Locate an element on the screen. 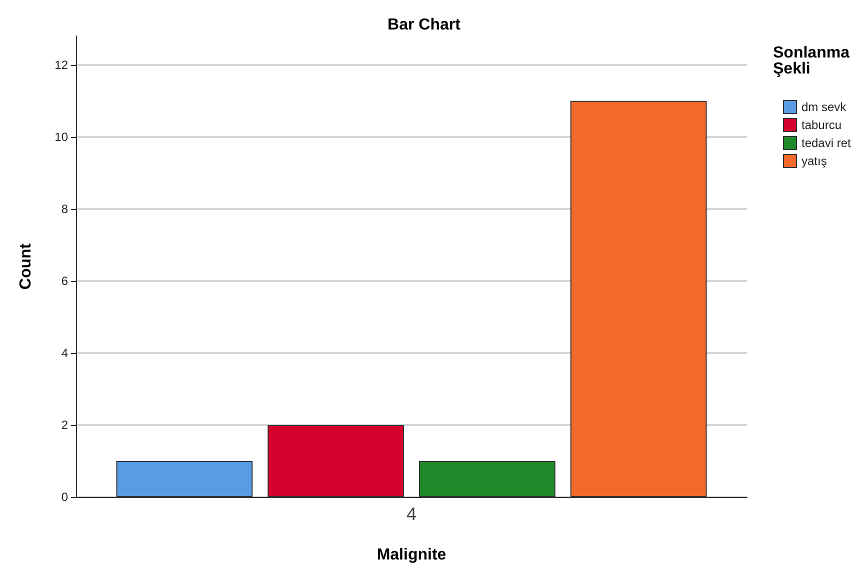 This screenshot has width=863, height=585. legend-label: tedavi ret is located at coordinates (827, 143).